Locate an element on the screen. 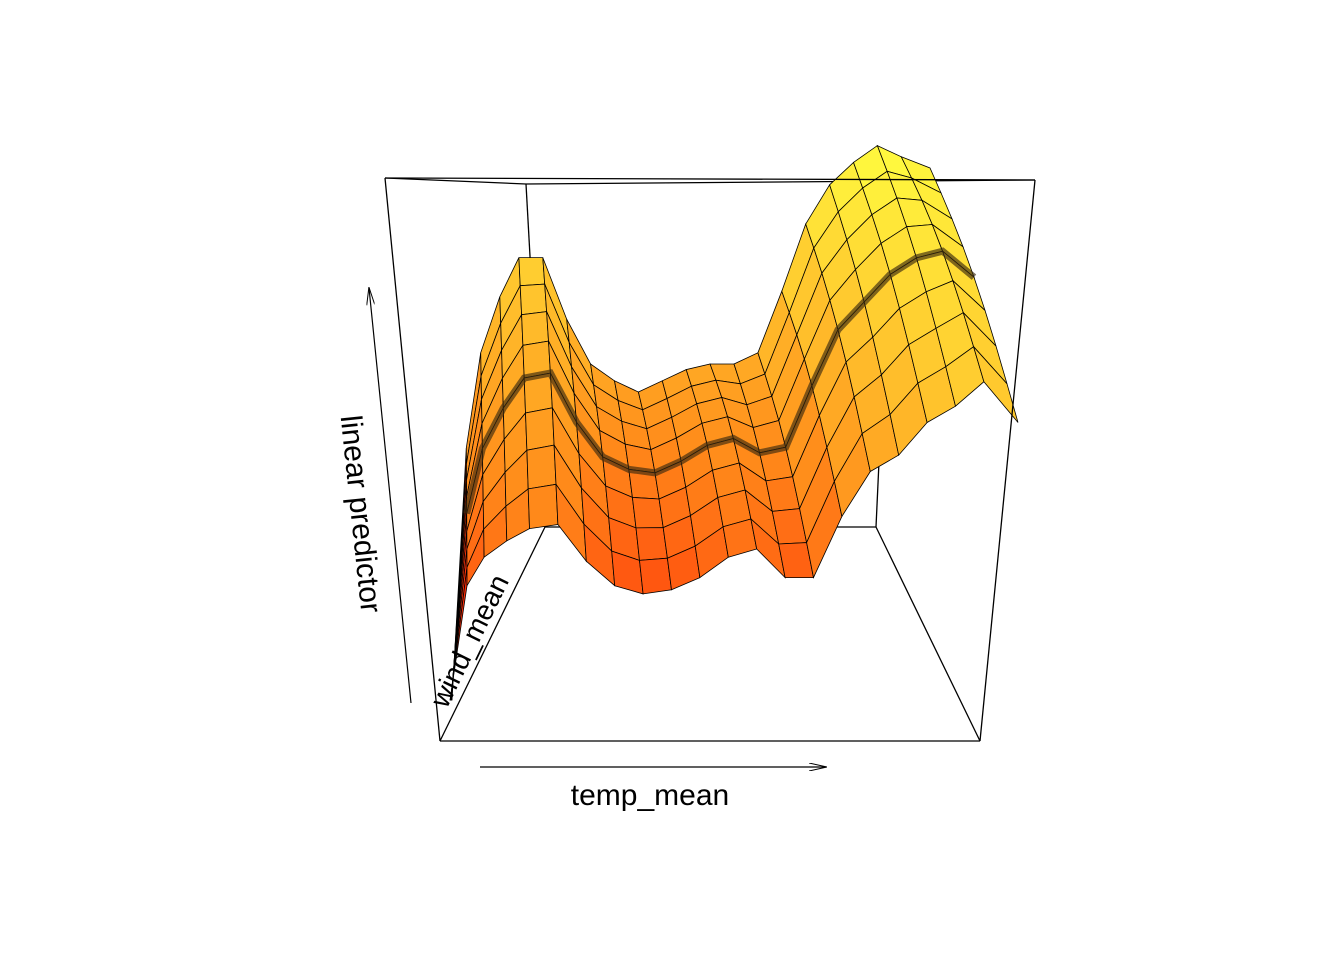  depth-axis-label: wind_mean is located at coordinates (469, 641).